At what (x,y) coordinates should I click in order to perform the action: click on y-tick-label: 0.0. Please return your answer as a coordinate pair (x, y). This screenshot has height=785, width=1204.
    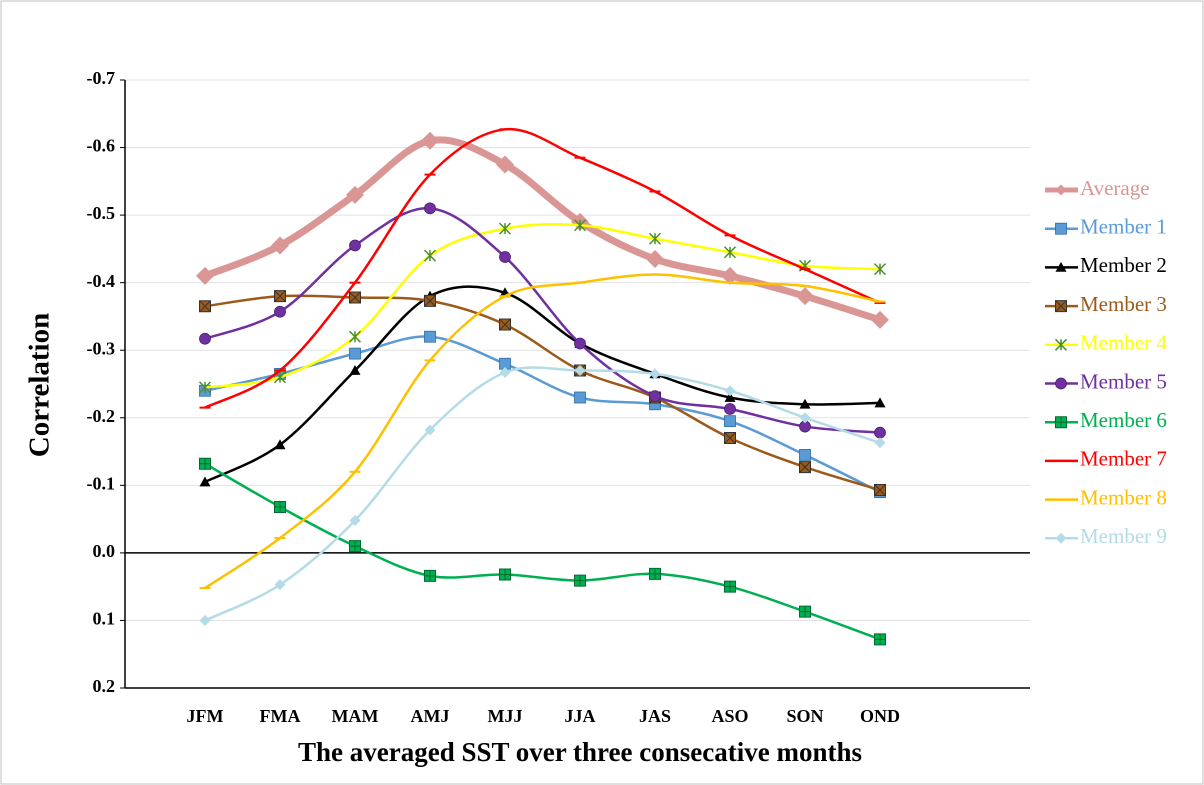
    Looking at the image, I should click on (104, 551).